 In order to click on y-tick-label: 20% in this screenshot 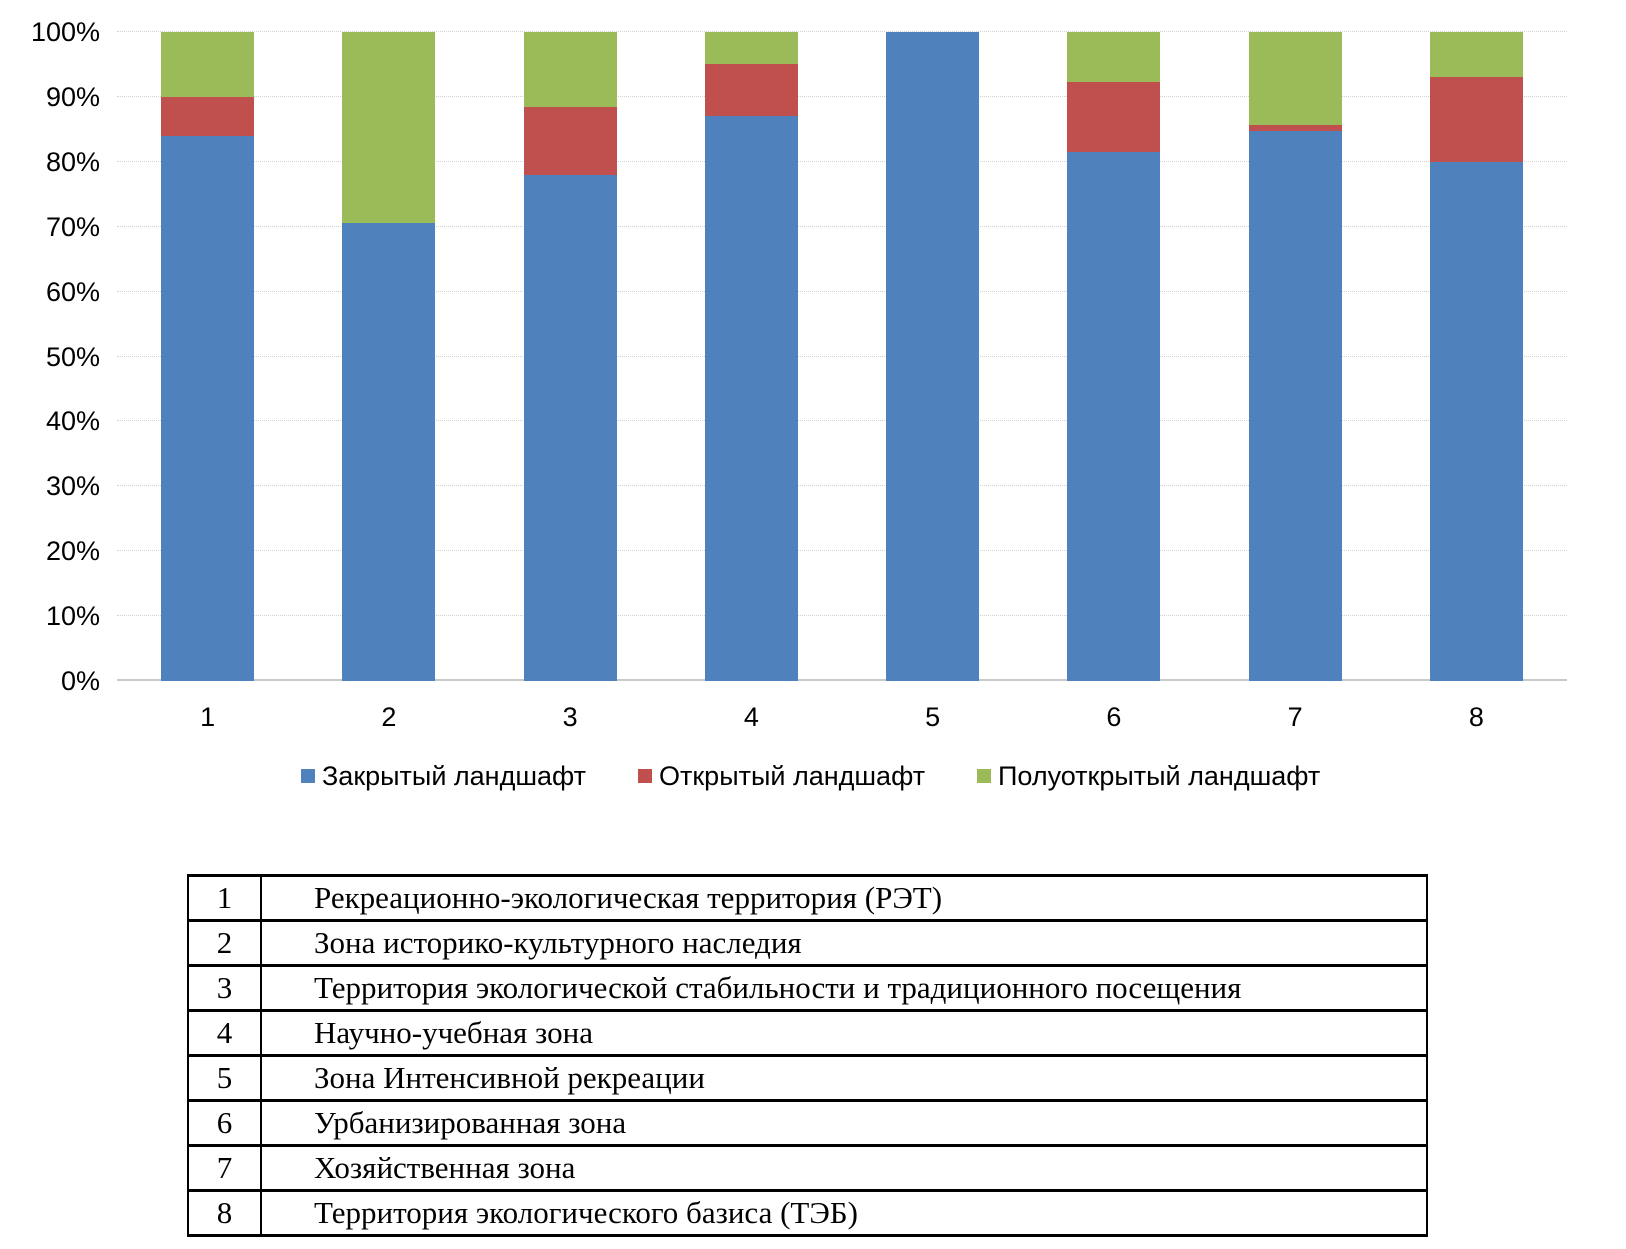, I will do `click(72, 551)`.